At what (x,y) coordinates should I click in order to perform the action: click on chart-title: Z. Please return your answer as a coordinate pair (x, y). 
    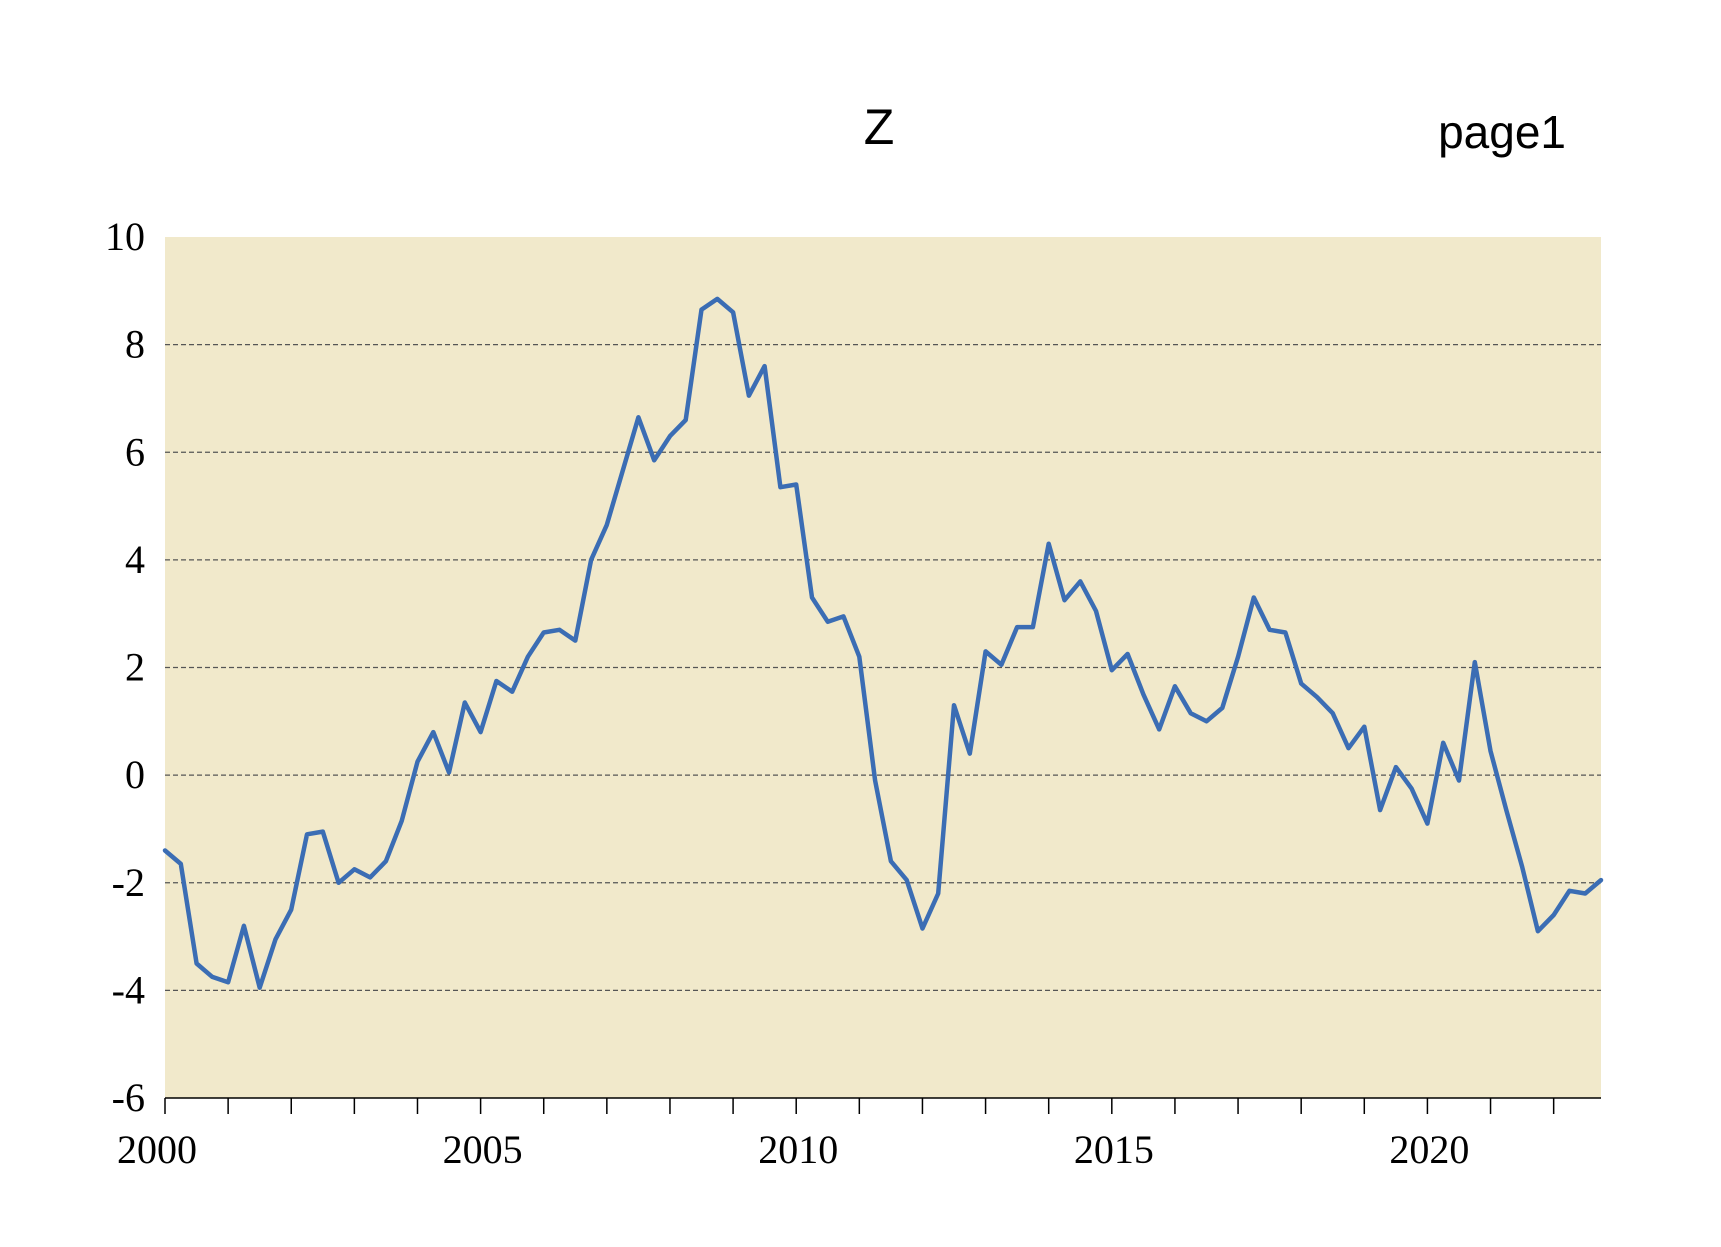
    Looking at the image, I should click on (879, 127).